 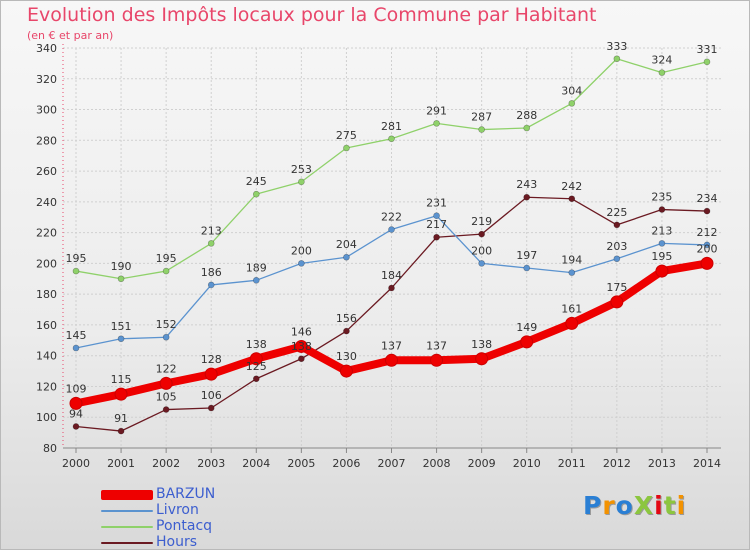 What do you see at coordinates (256, 366) in the screenshot?
I see `data-label-hours: 125` at bounding box center [256, 366].